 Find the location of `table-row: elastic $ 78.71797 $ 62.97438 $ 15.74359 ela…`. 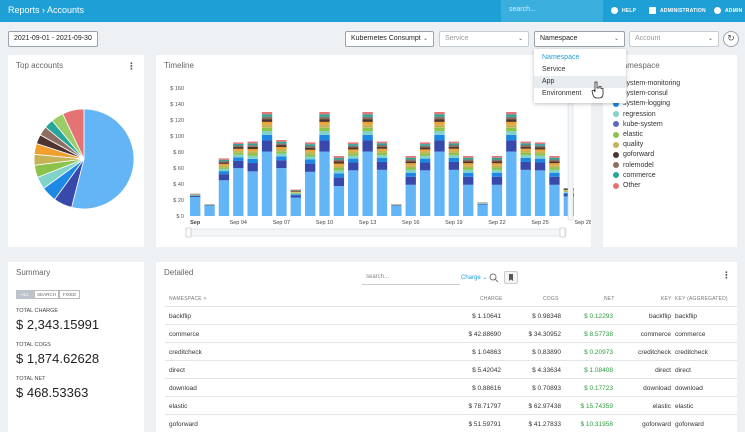

table-row: elastic $ 78.71797 $ 62.97438 $ 15.74359 ela… is located at coordinates (451, 405).